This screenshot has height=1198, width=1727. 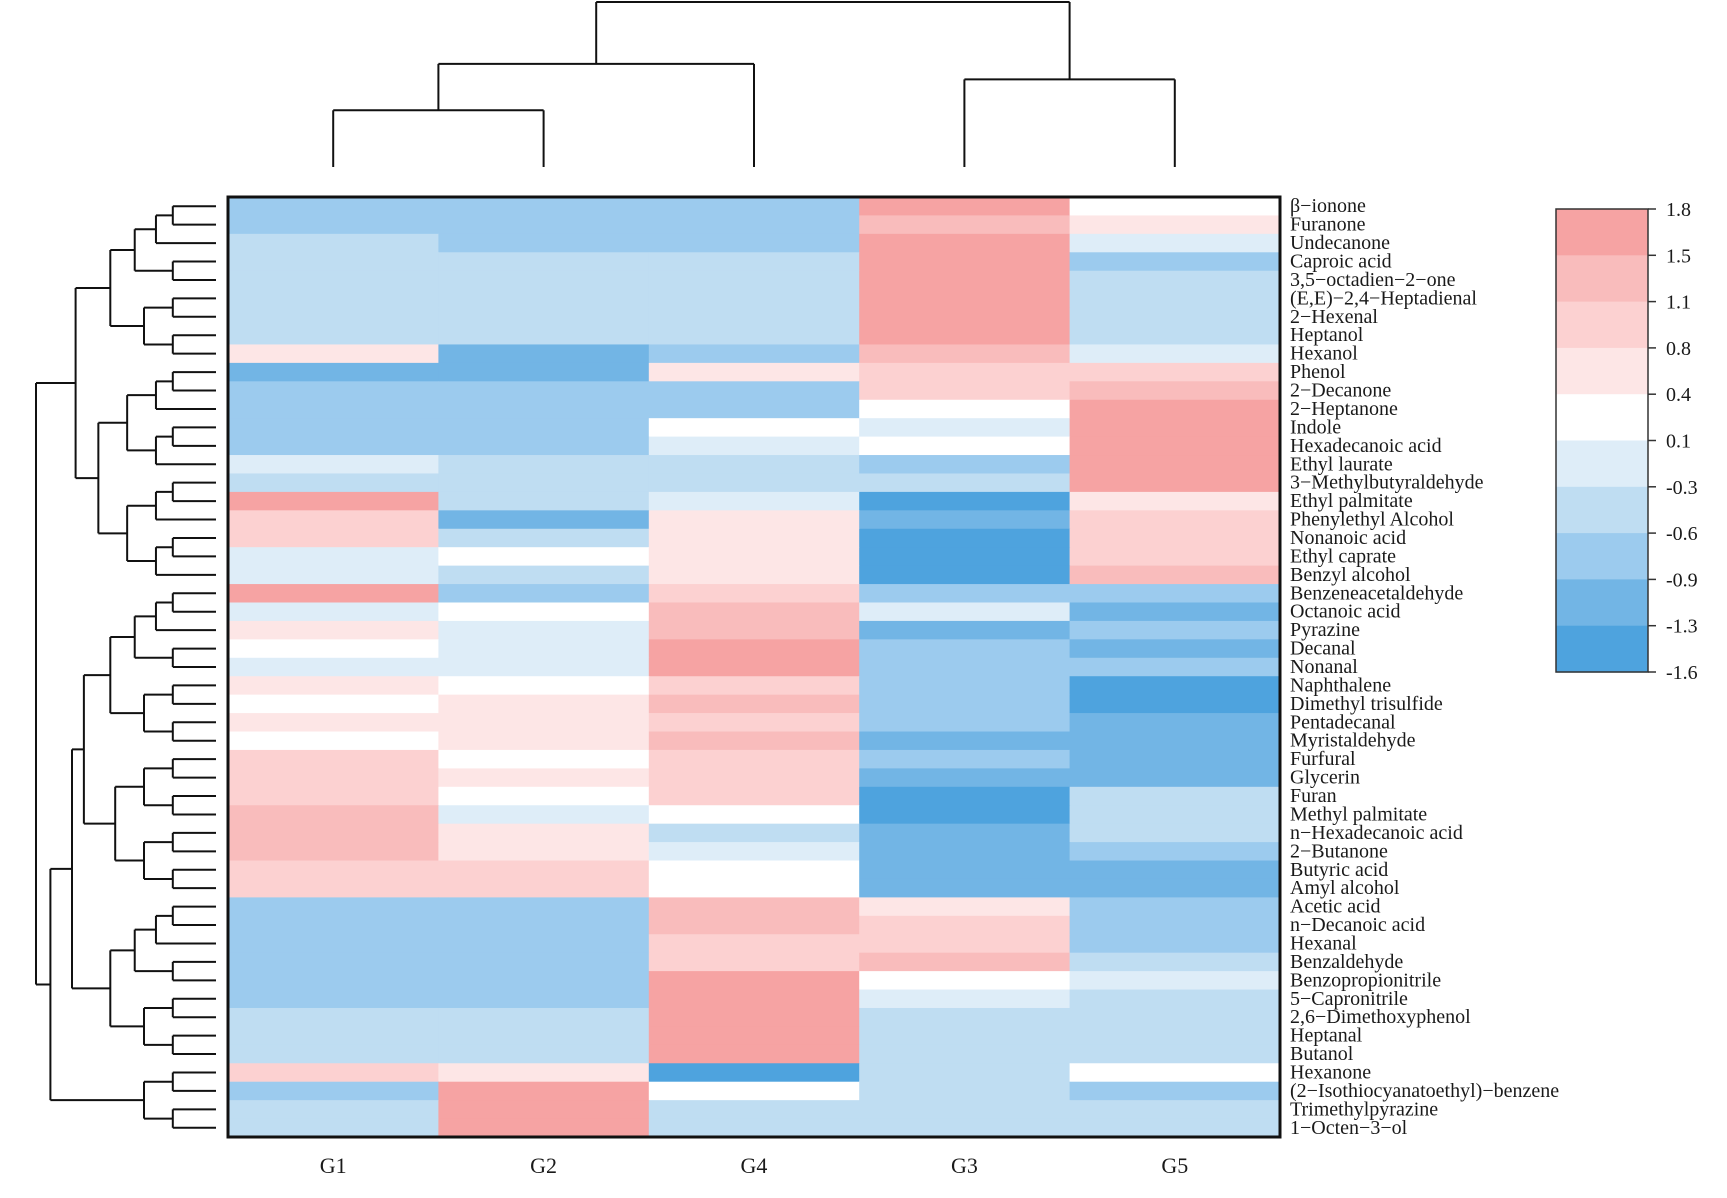 I want to click on row-label: Hexanol, so click(x=1324, y=354).